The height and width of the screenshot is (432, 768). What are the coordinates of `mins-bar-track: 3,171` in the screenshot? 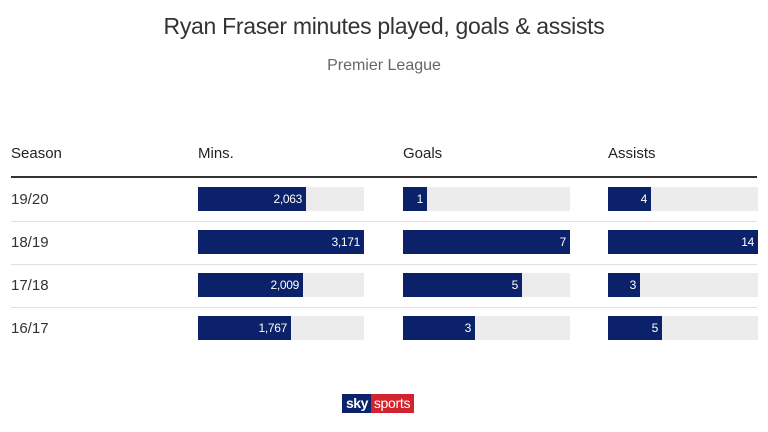 It's located at (281, 242).